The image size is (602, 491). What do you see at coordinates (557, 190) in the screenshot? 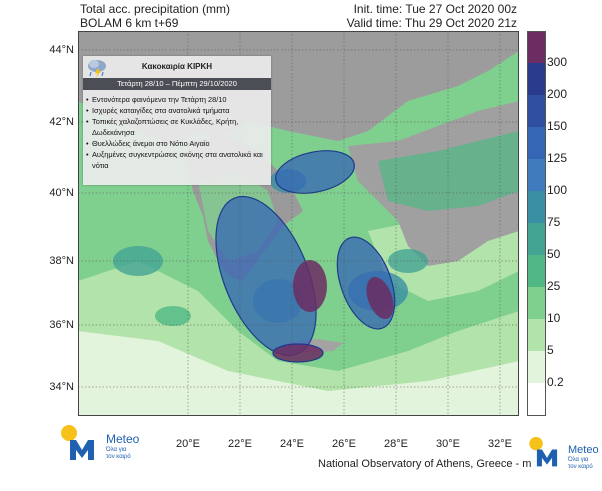
I see `colorbar-label: 100` at bounding box center [557, 190].